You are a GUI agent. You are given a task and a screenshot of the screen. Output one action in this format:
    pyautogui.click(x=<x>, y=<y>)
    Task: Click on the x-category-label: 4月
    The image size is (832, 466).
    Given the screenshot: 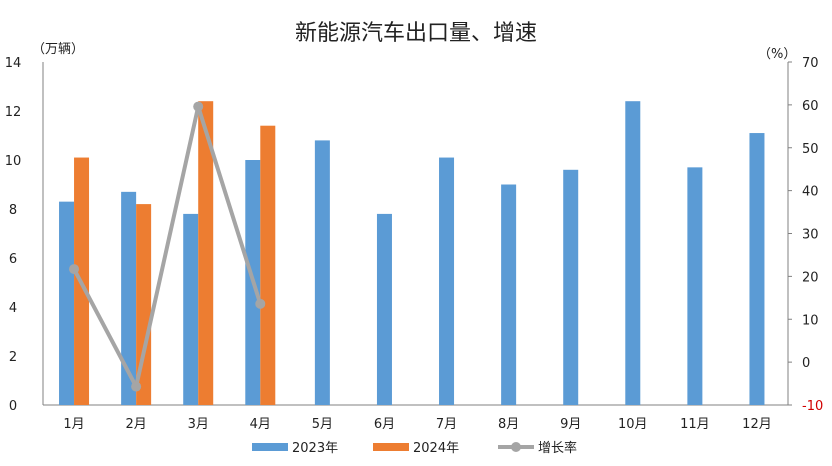 What is the action you would take?
    pyautogui.click(x=260, y=424)
    